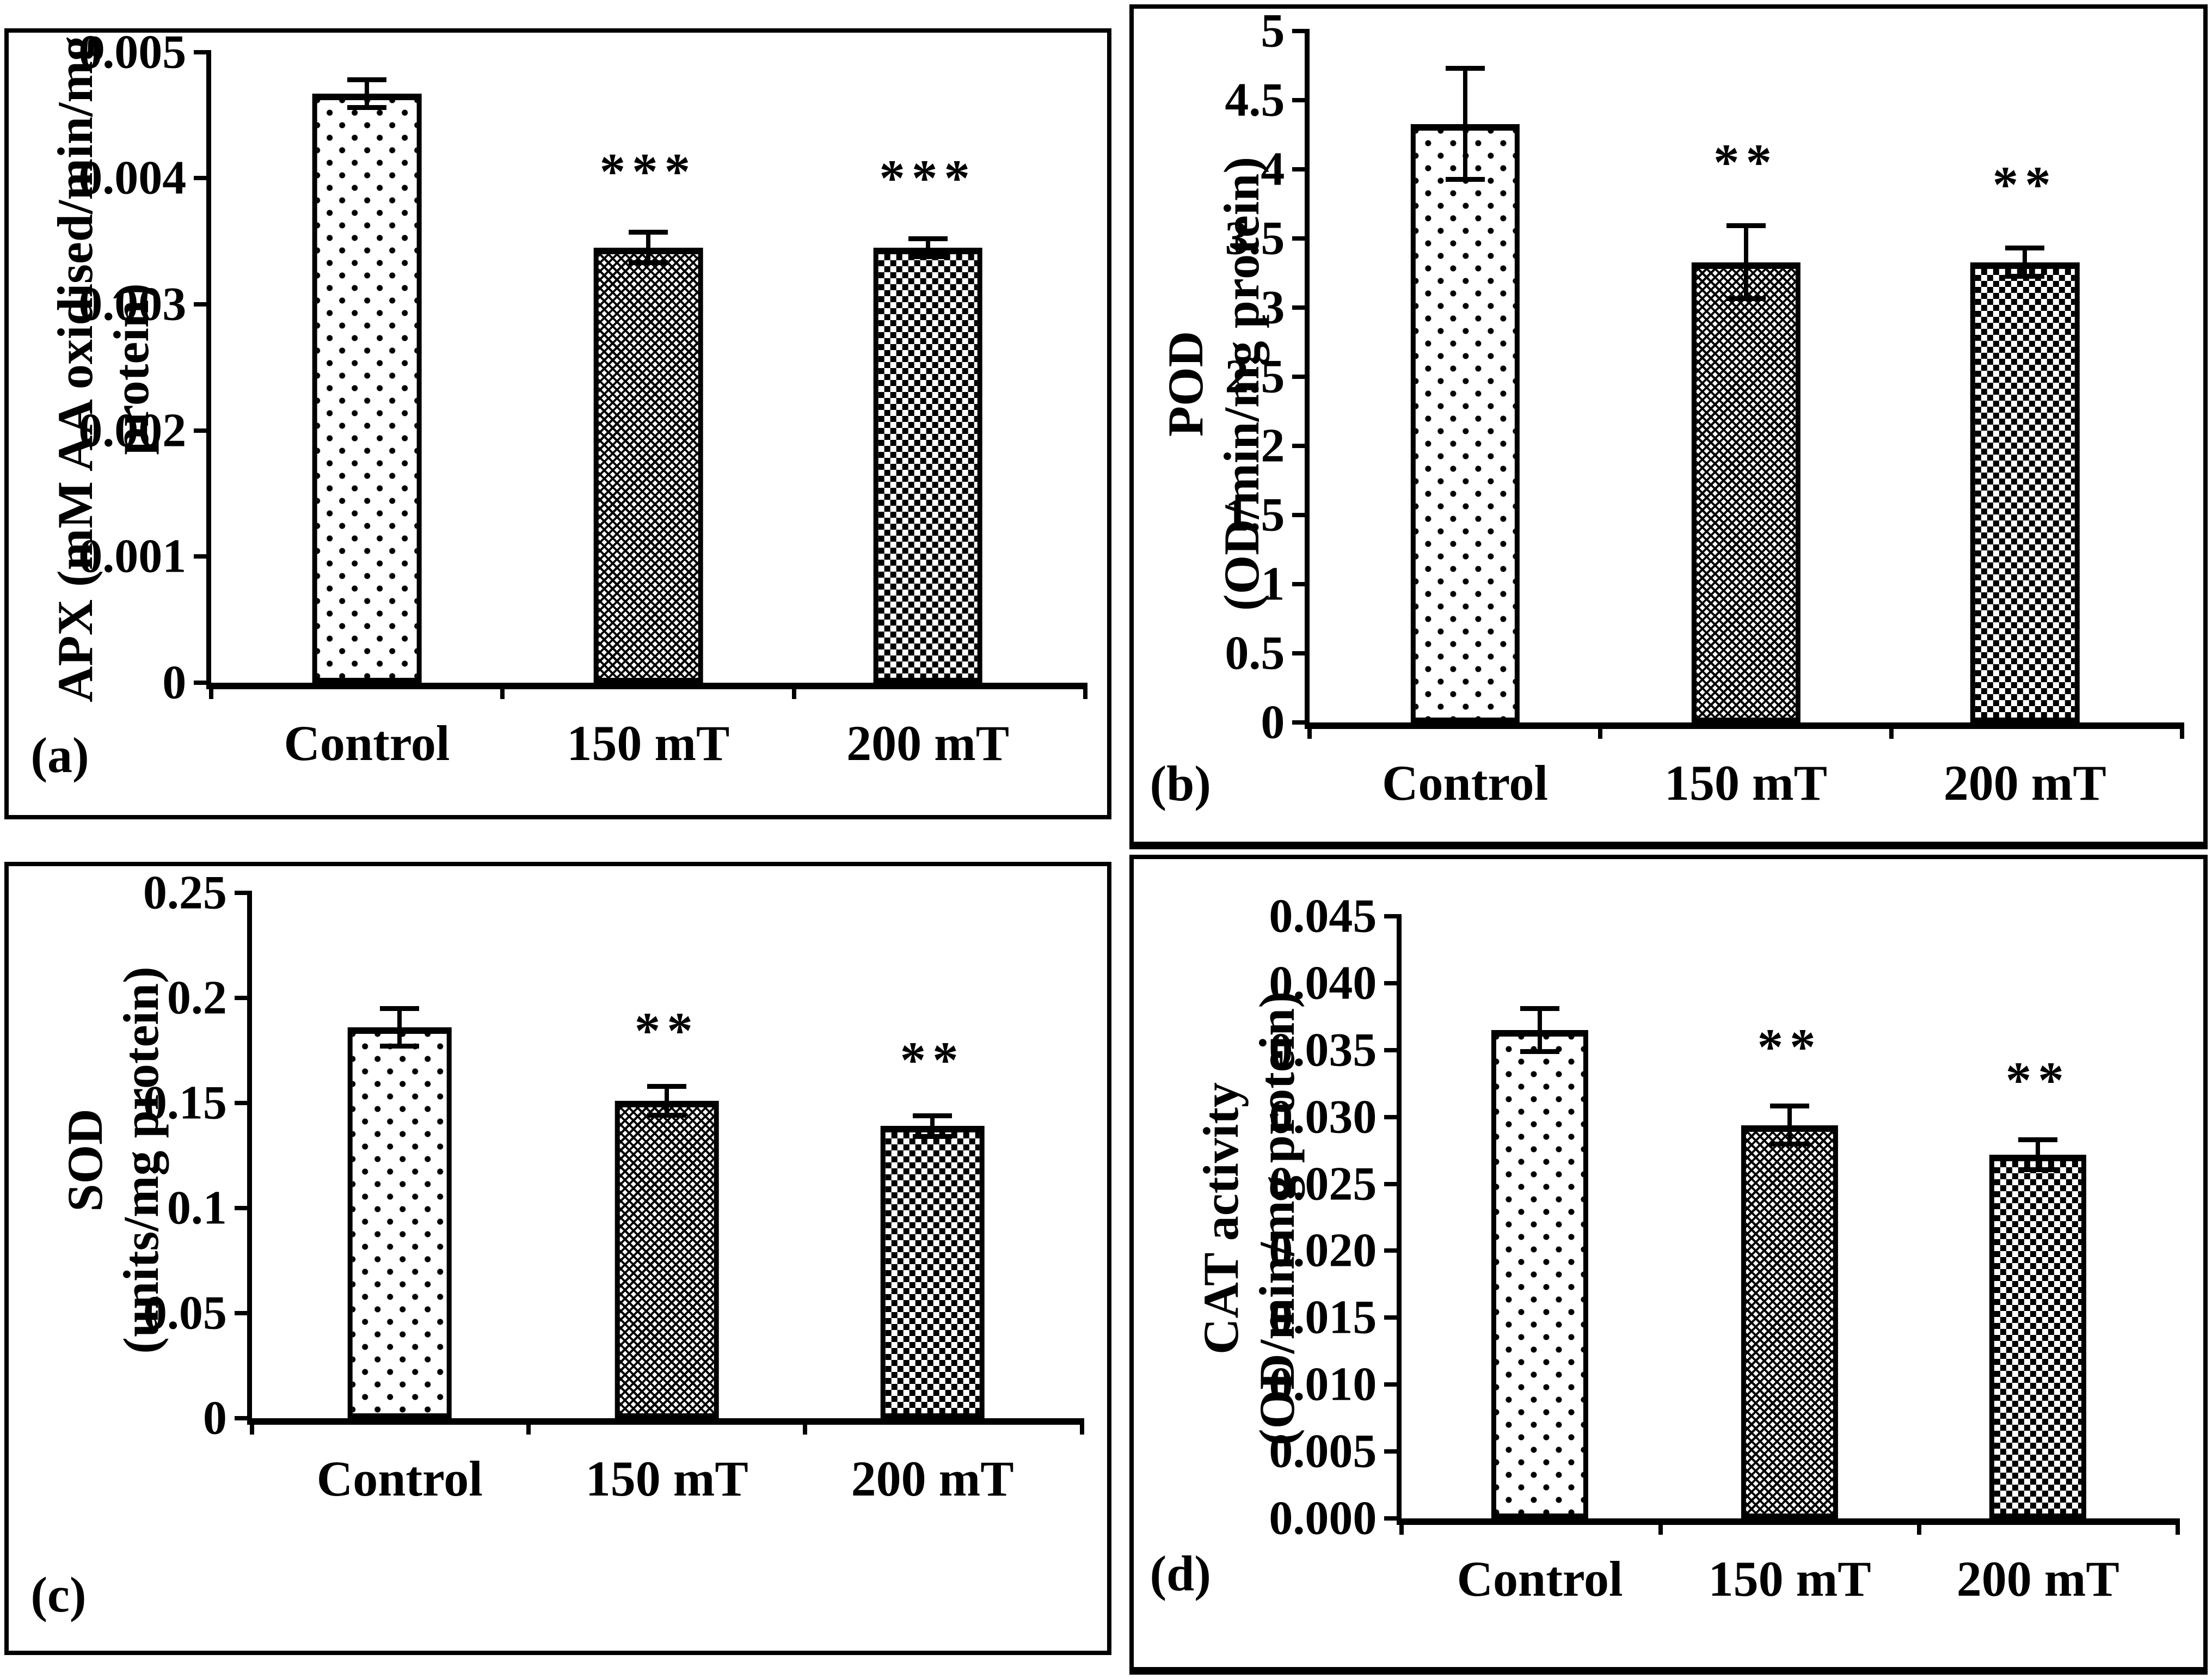 The image size is (2212, 1679). I want to click on y-axis-label-line1: CAT activity, so click(1221, 1218).